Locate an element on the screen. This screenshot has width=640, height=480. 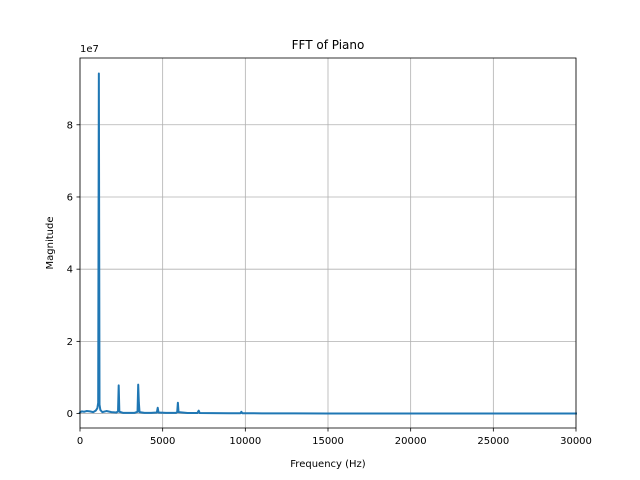
x-tick-label: 10000 is located at coordinates (245, 441).